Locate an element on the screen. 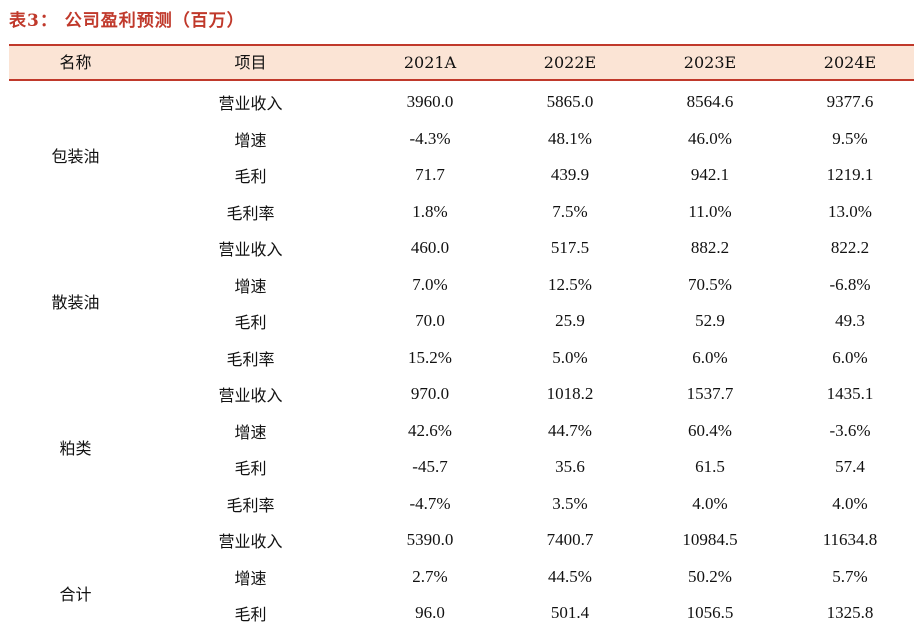 The height and width of the screenshot is (635, 916). value-cell-2023E: 1056.5 is located at coordinates (710, 612).